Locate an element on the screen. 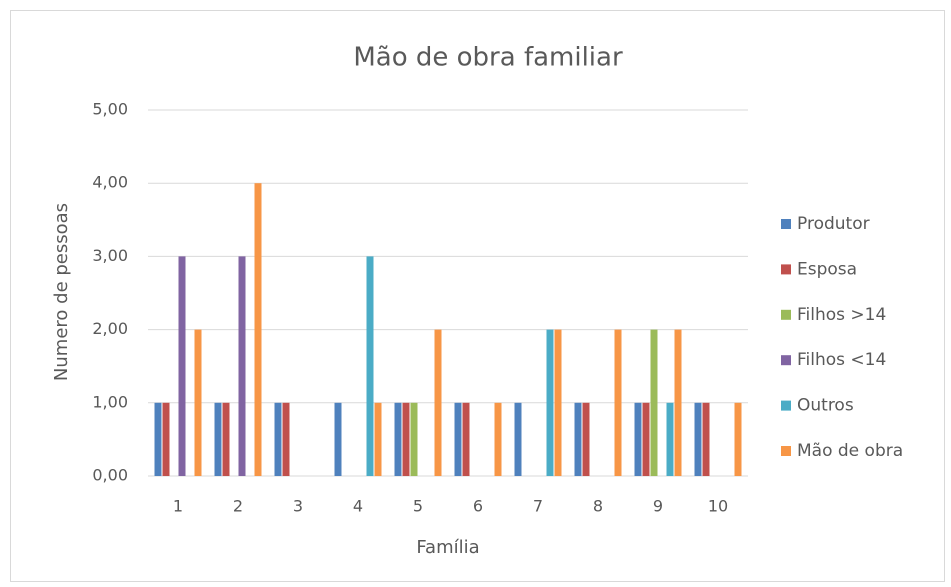  legend-label: Esposa is located at coordinates (827, 269).